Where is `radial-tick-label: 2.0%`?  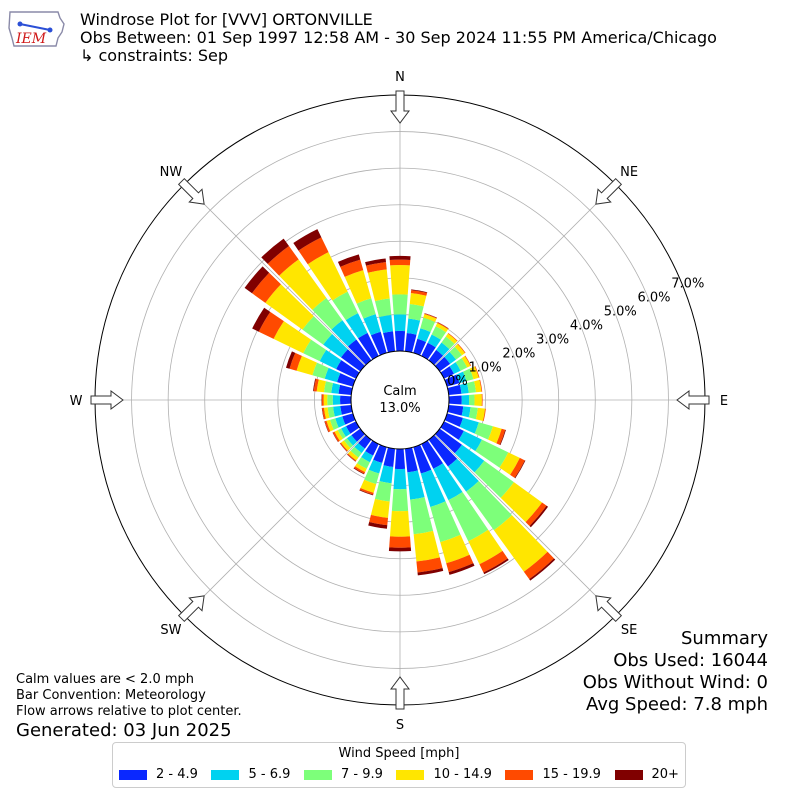
radial-tick-label: 2.0% is located at coordinates (518, 353).